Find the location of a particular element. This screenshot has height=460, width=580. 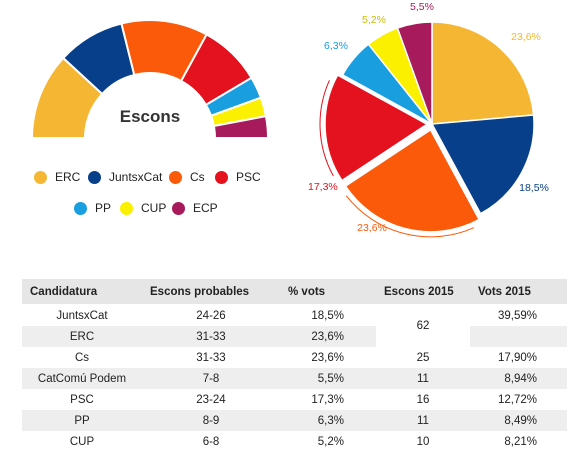

pie-data-label-6: 5,2% is located at coordinates (374, 20).